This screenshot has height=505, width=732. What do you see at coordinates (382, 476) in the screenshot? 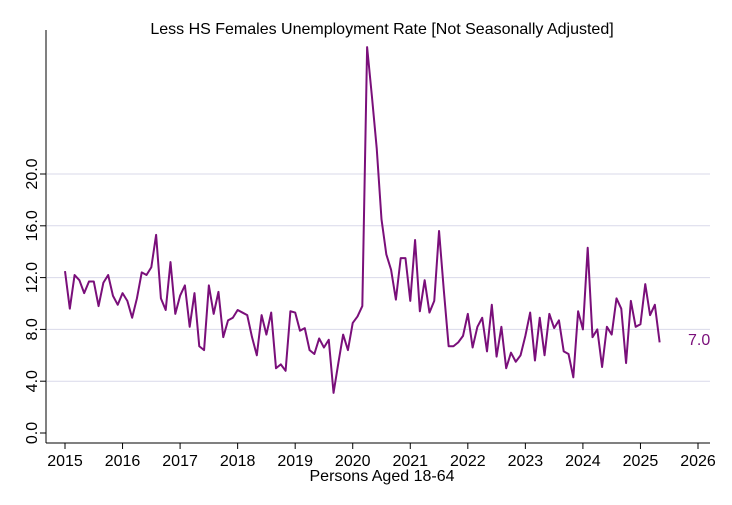
I see `x-axis-label: Persons Aged 18-64` at bounding box center [382, 476].